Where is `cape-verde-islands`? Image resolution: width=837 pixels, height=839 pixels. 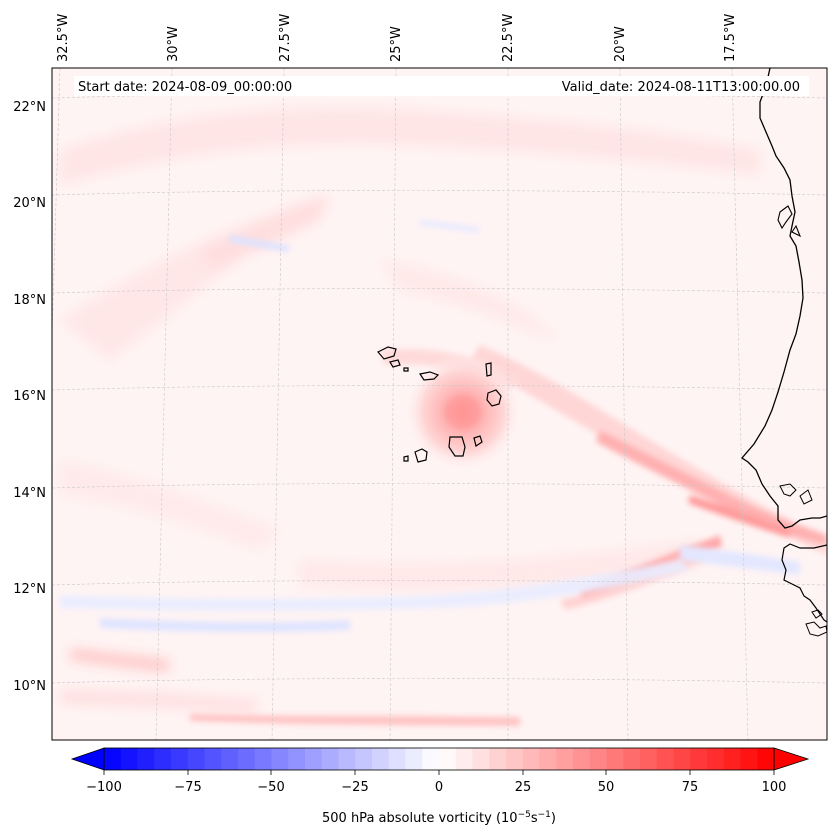
cape-verde-islands is located at coordinates (439, 404).